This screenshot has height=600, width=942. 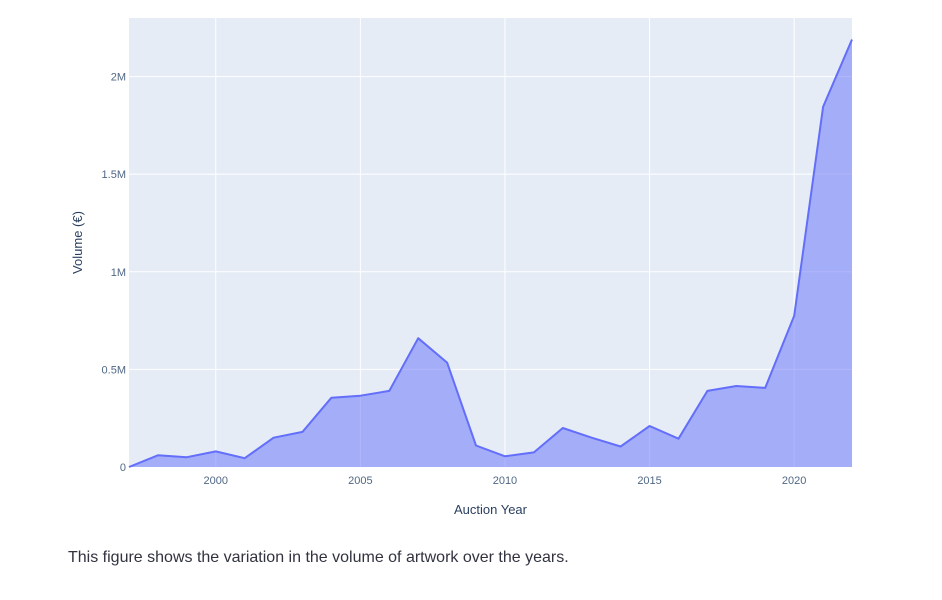 I want to click on y-axis-ticks: 0 0.5M 1M 1.5M 2M, so click(x=114, y=273).